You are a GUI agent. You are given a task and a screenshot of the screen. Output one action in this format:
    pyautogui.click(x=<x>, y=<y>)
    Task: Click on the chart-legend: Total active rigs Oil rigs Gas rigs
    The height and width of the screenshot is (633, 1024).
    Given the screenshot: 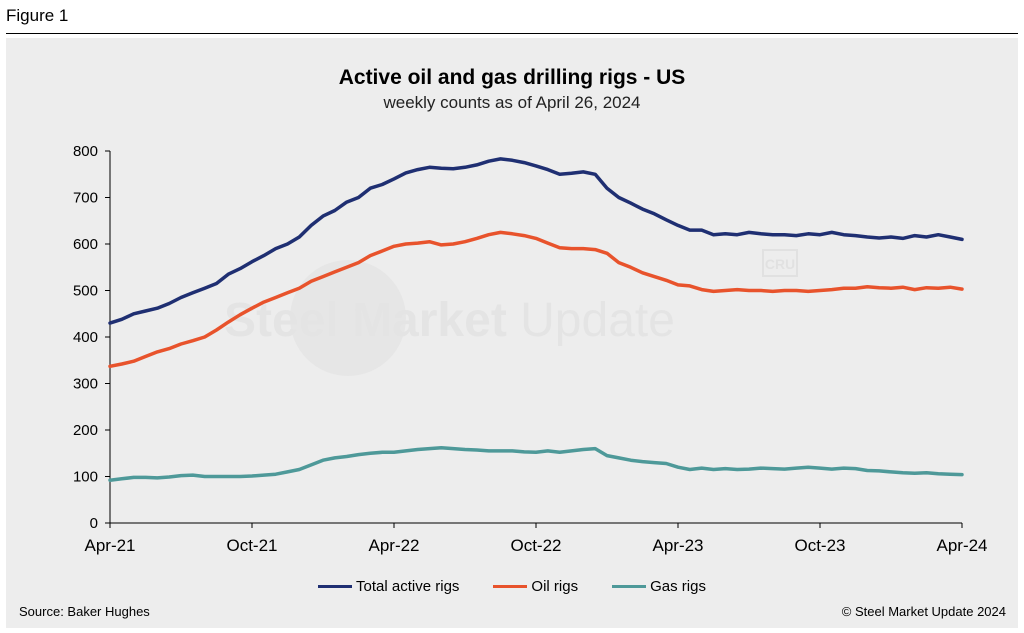 What is the action you would take?
    pyautogui.click(x=512, y=586)
    